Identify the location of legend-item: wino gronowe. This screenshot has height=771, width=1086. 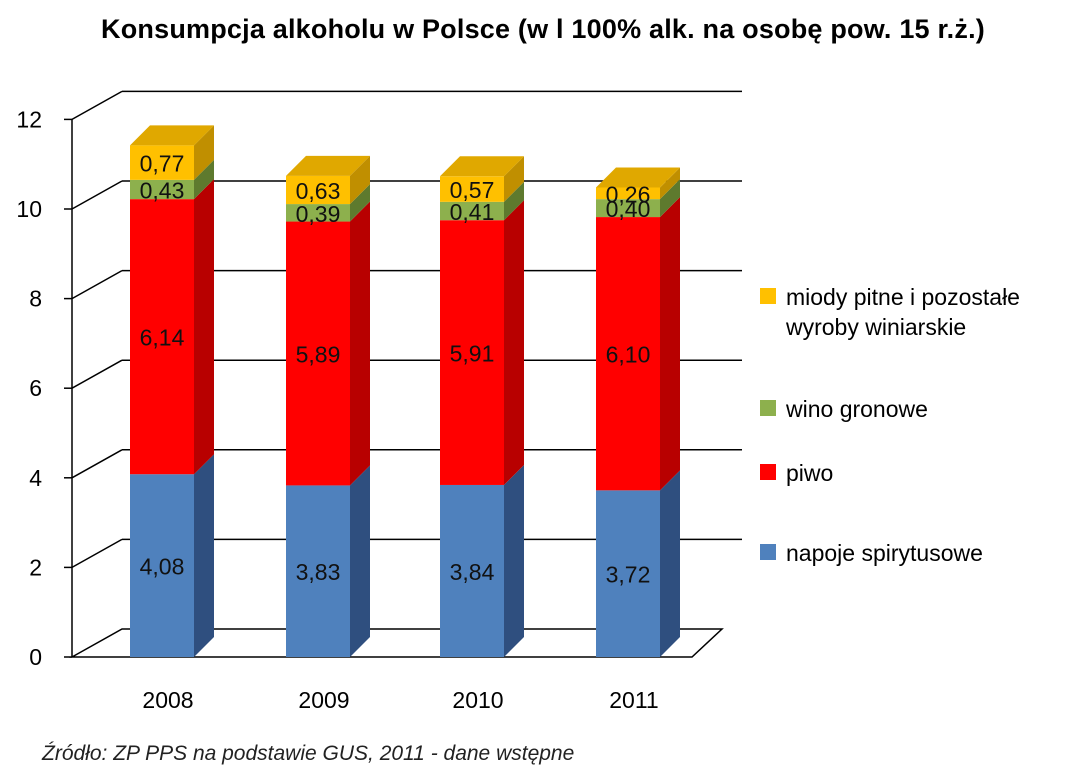
(918, 409).